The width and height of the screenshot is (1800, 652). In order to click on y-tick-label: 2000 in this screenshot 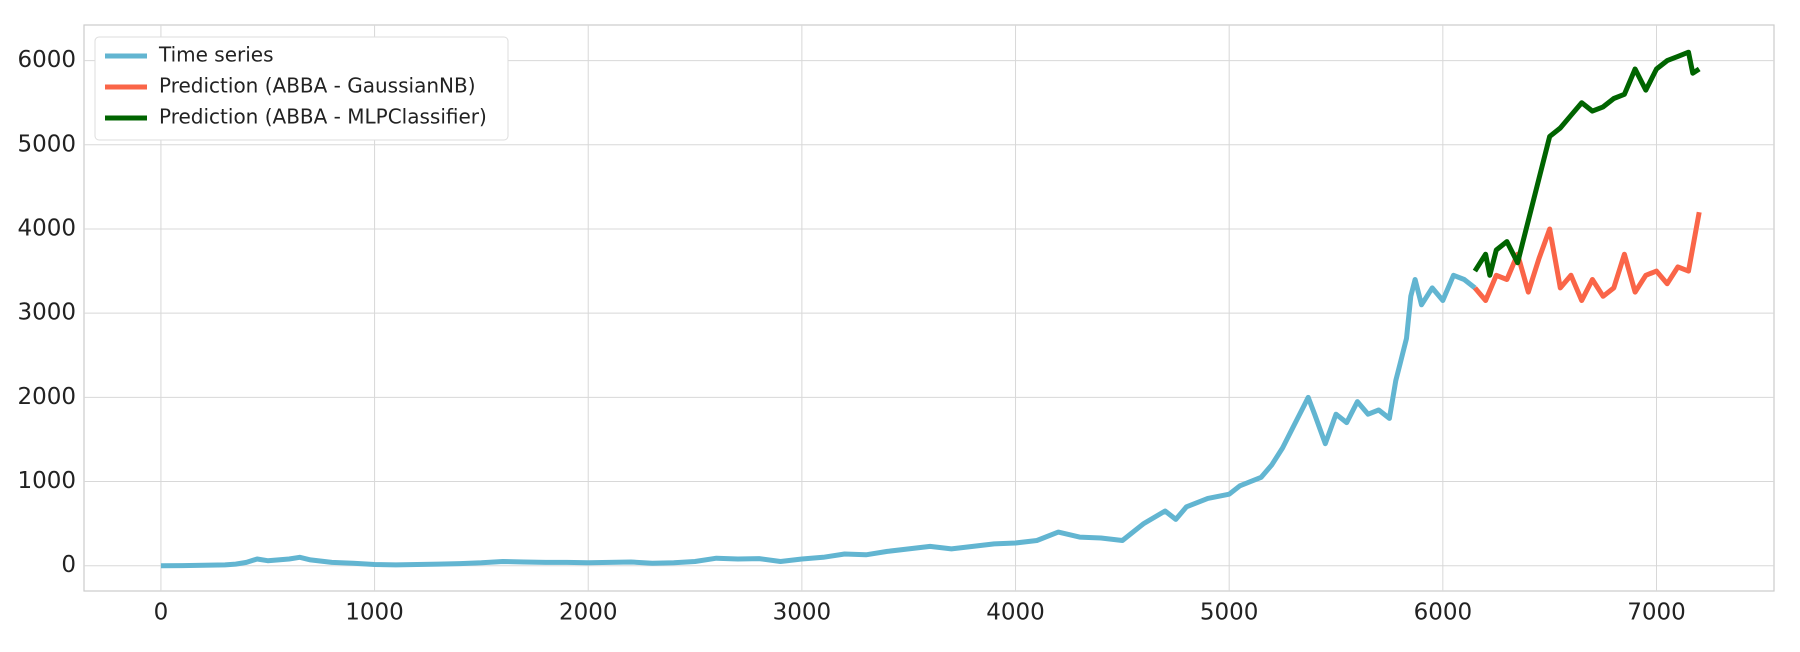, I will do `click(46, 397)`.